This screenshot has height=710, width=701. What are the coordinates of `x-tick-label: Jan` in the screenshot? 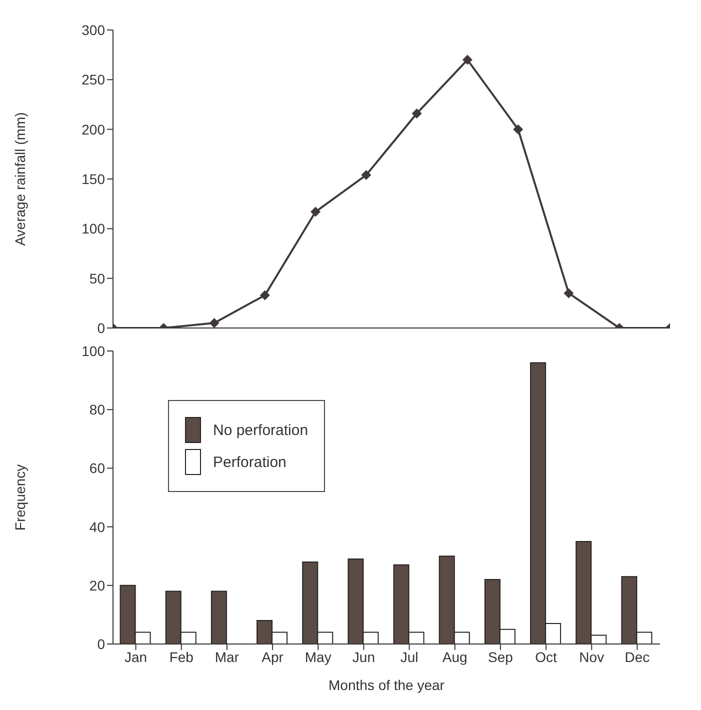 It's located at (136, 656).